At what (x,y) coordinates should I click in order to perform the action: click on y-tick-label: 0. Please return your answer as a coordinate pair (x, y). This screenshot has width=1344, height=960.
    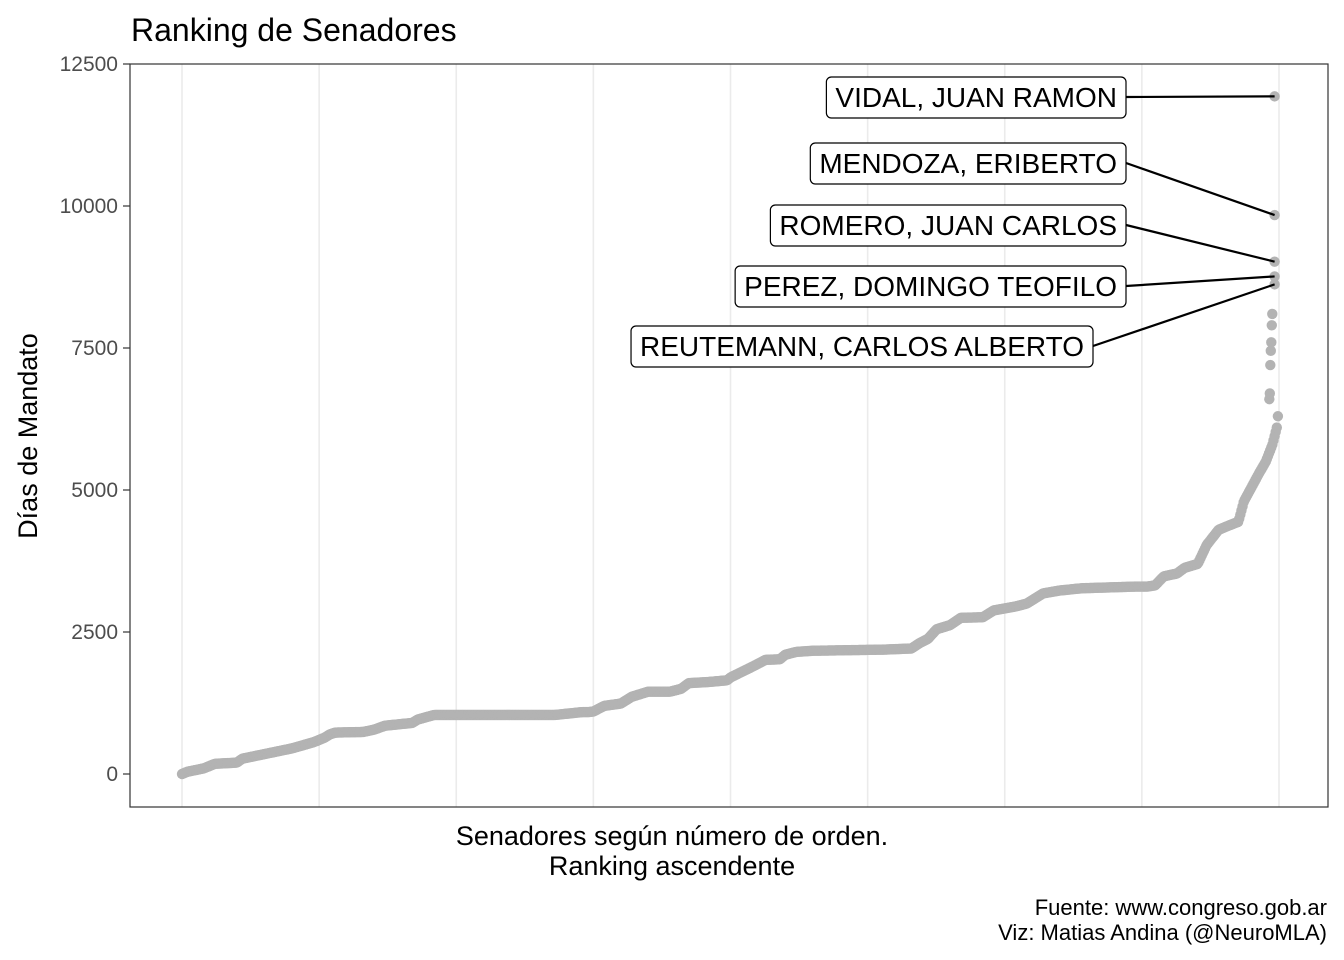
    Looking at the image, I should click on (112, 774).